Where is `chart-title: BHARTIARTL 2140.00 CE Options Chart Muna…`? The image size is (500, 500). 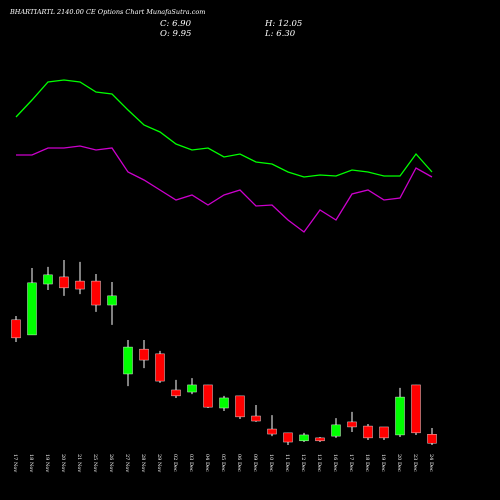 chart-title: BHARTIARTL 2140.00 CE Options Chart Muna… is located at coordinates (107, 12).